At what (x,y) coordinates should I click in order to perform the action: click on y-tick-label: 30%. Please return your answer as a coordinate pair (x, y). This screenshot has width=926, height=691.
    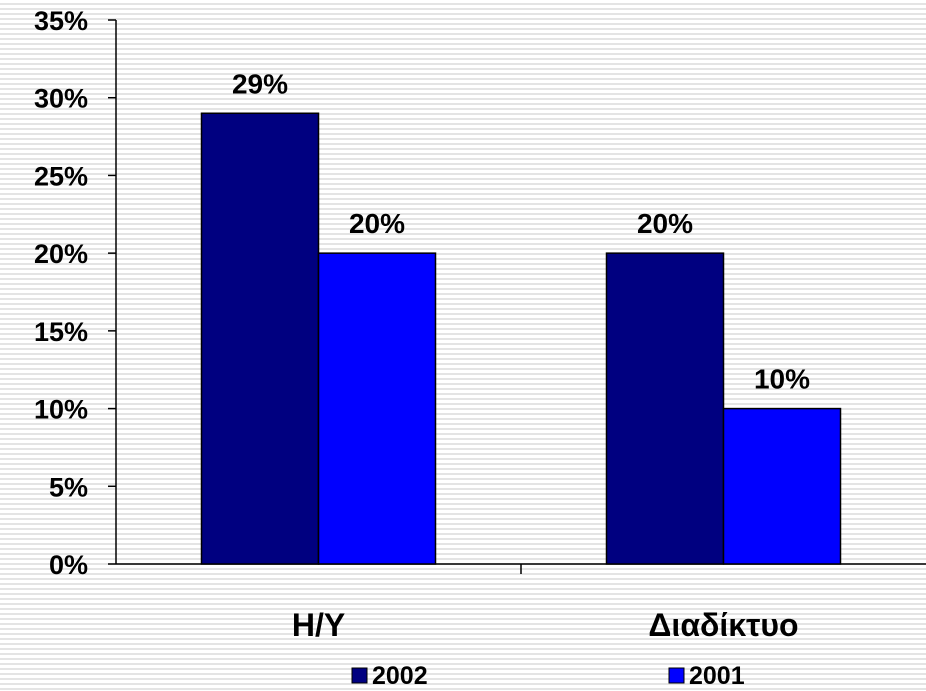
    Looking at the image, I should click on (61, 99).